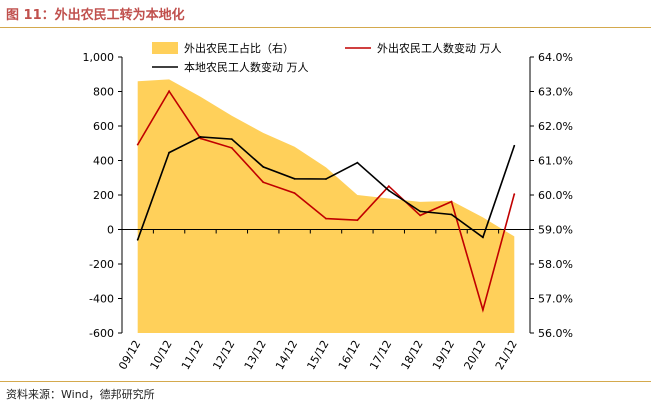 The image size is (651, 410). What do you see at coordinates (110, 230) in the screenshot?
I see `y-left-tick-label: 0` at bounding box center [110, 230].